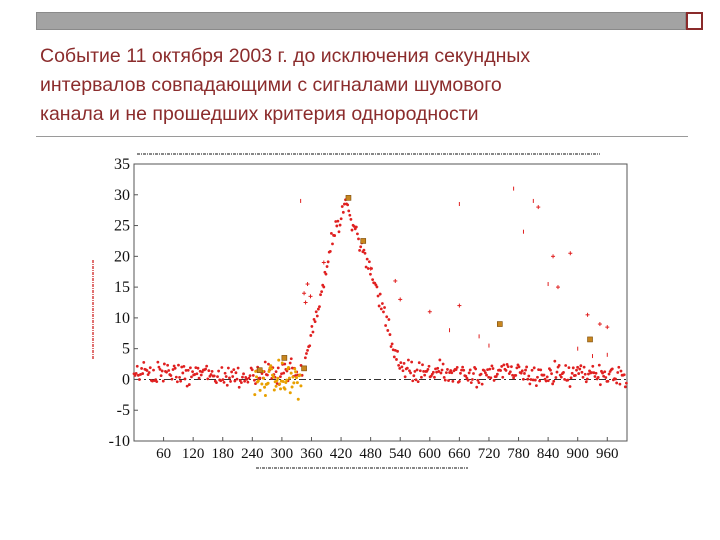  Describe the element at coordinates (122, 287) in the screenshot. I see `y-tick-label: 15` at that location.